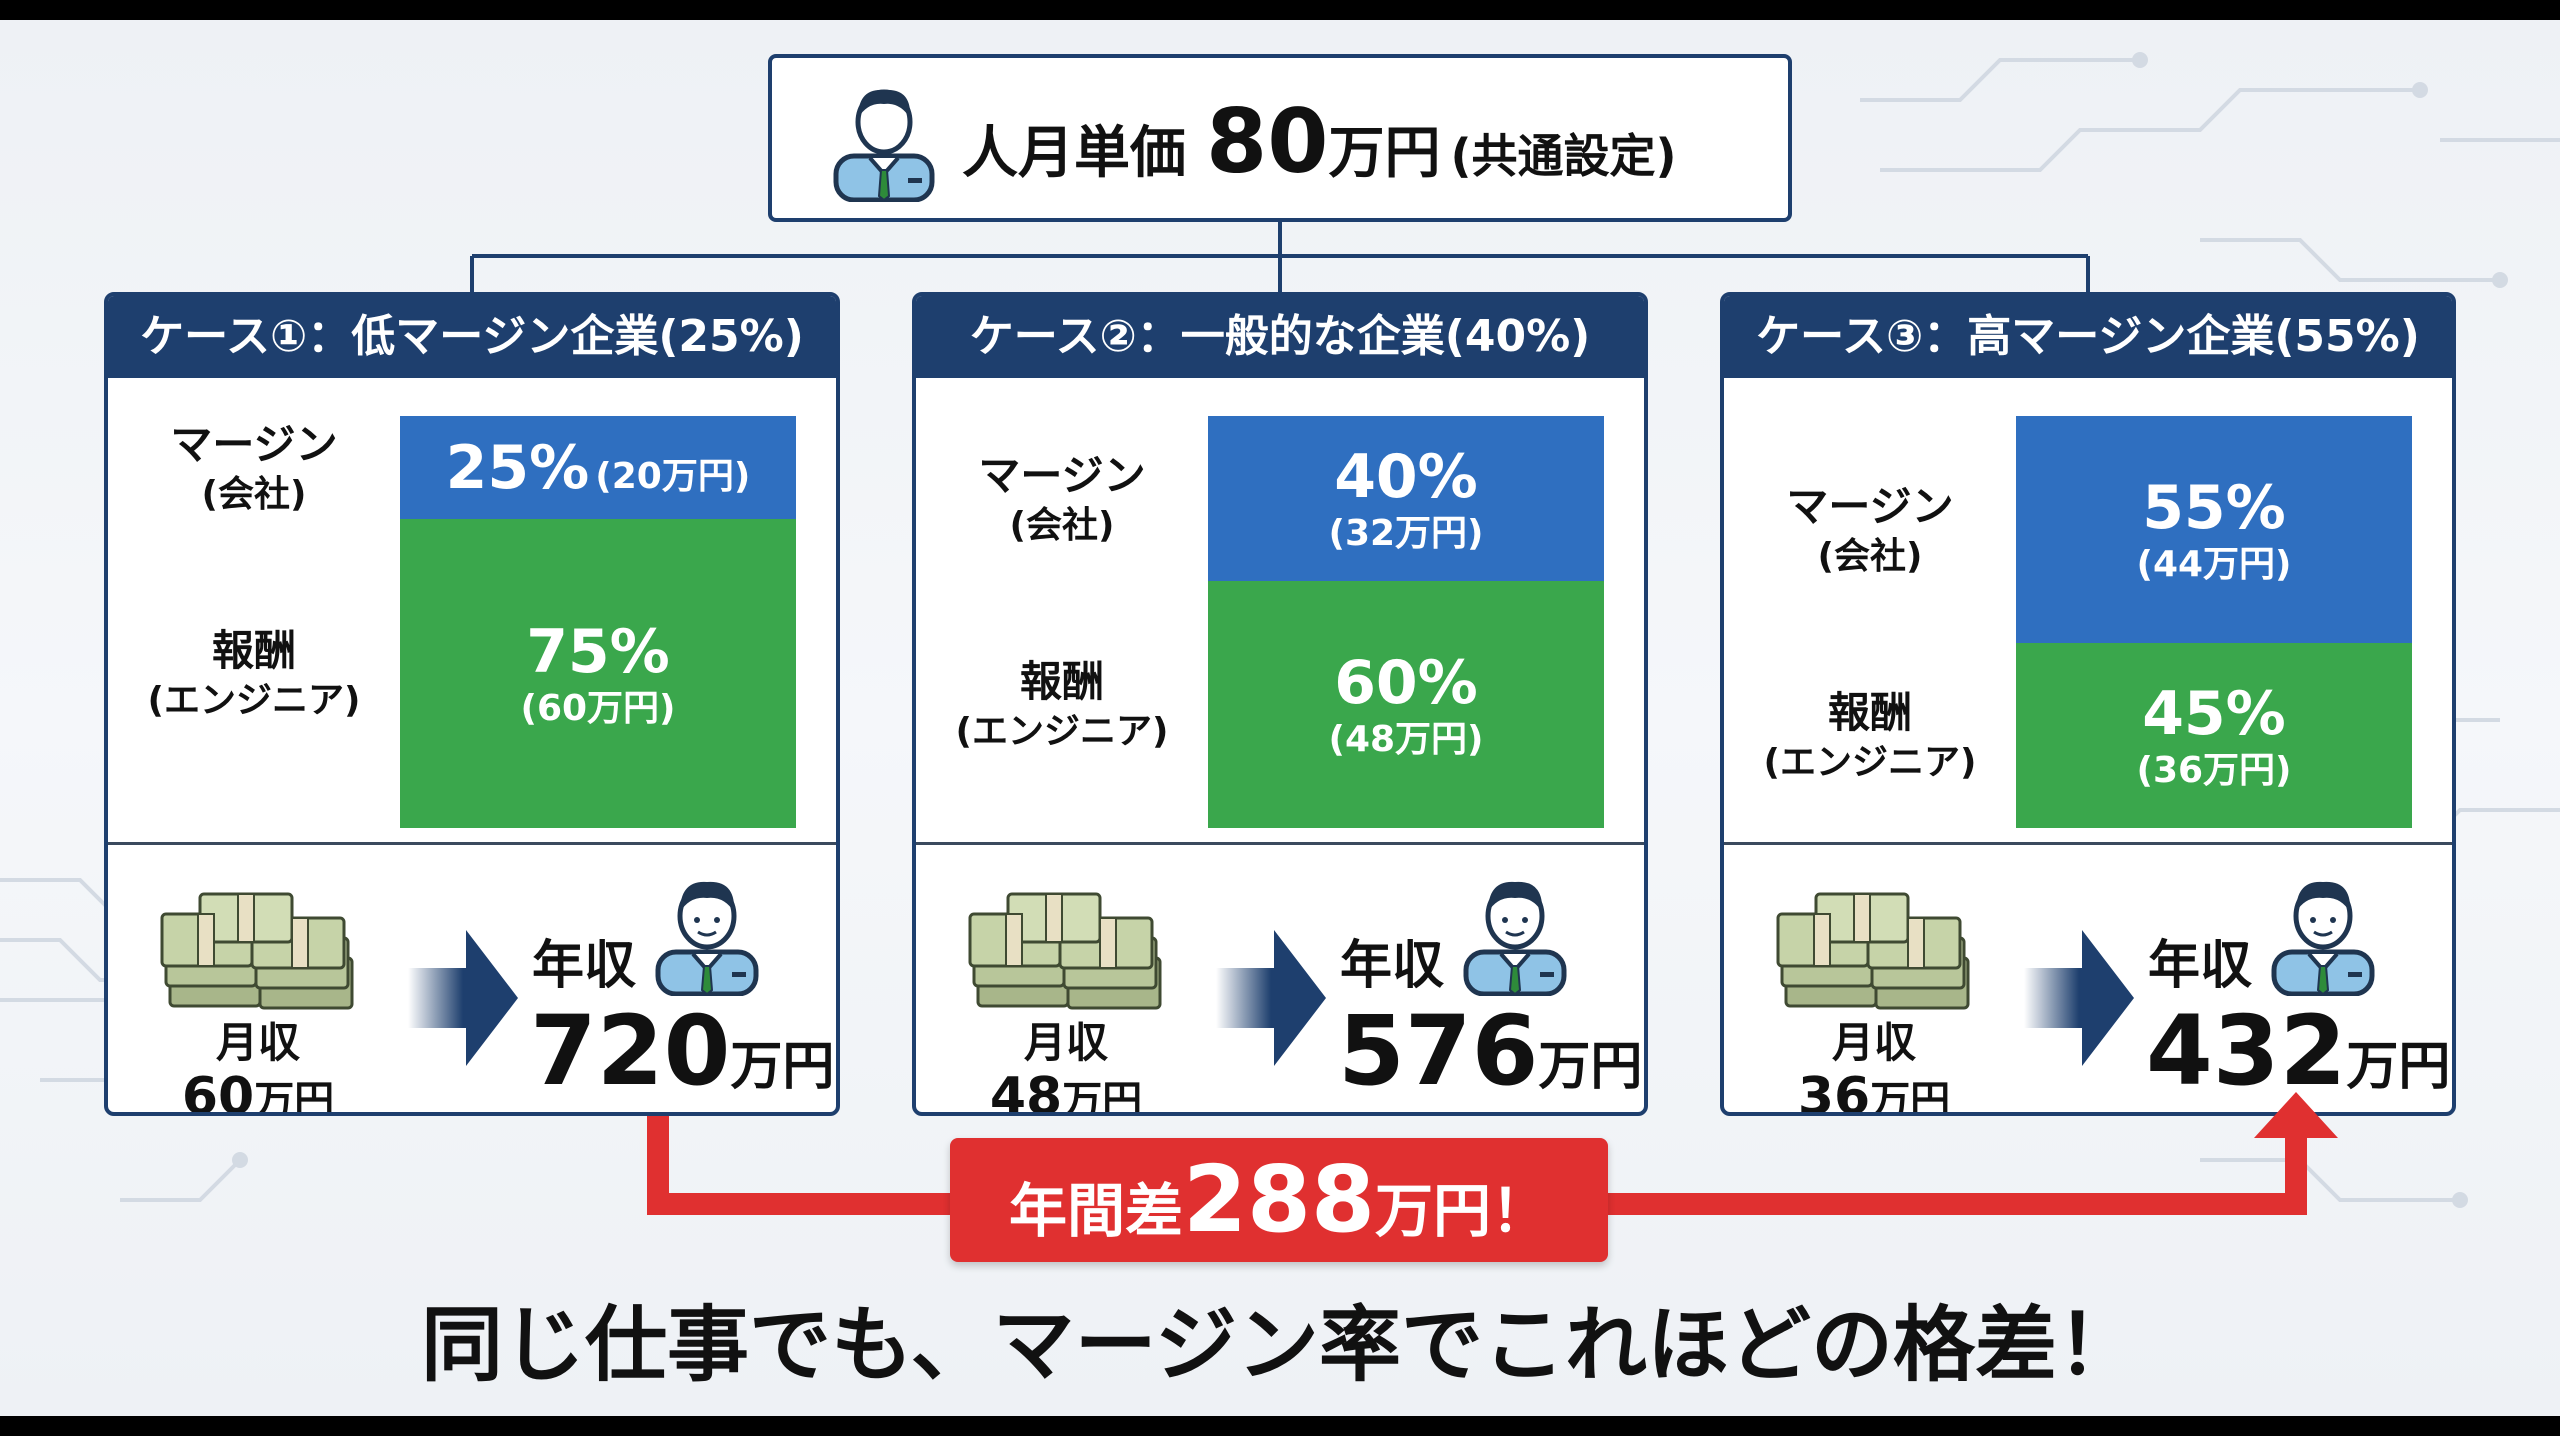 This screenshot has width=2560, height=1436. What do you see at coordinates (1520, 1211) in the screenshot?
I see `difference-mark: ！` at bounding box center [1520, 1211].